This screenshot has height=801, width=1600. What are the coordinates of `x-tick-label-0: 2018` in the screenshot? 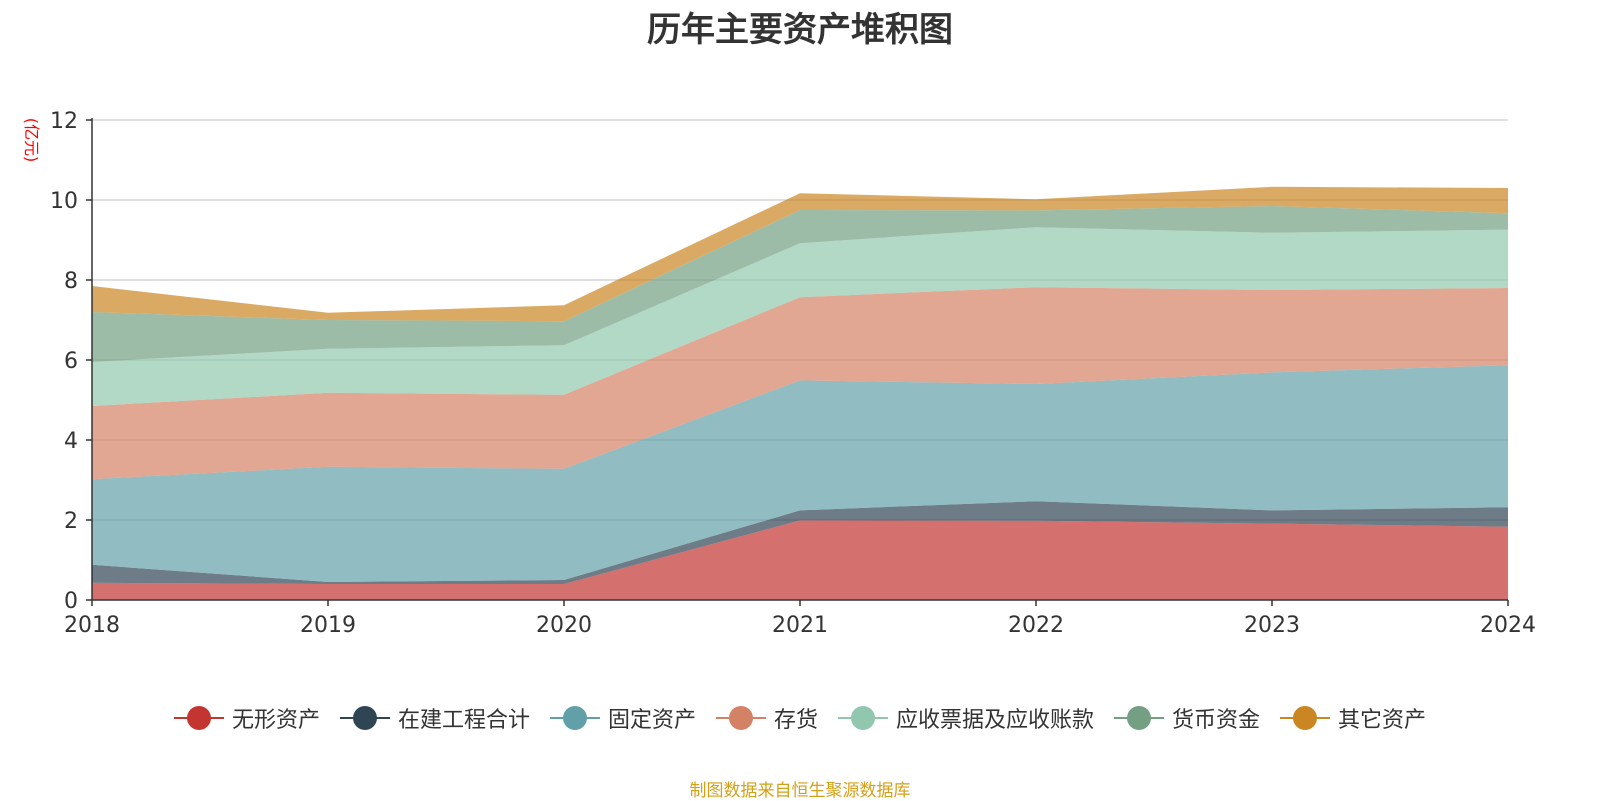 It's located at (92, 625).